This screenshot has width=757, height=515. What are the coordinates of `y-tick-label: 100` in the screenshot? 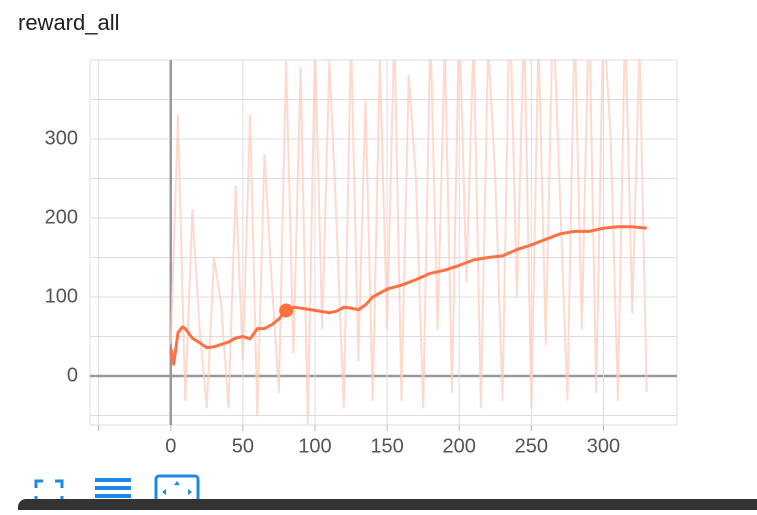 It's located at (61, 296).